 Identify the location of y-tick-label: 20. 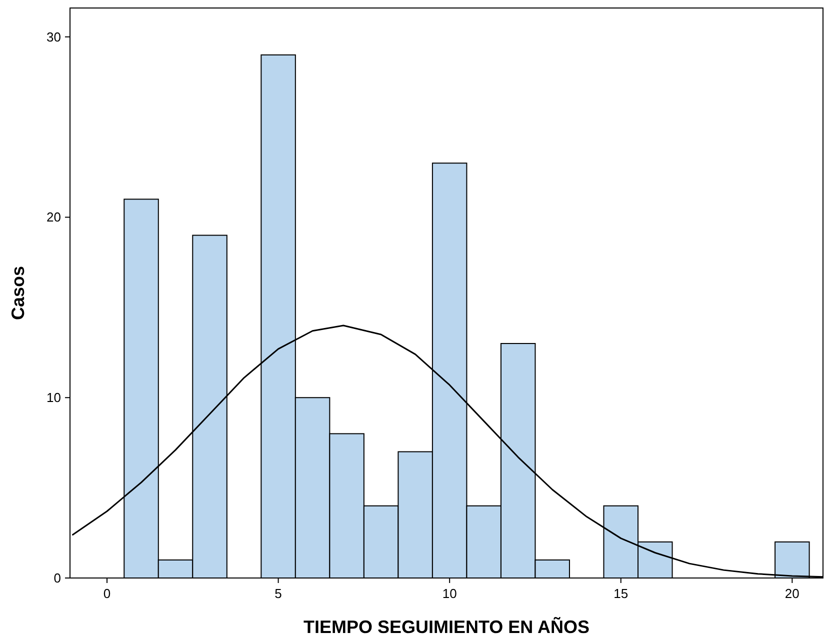
(53, 217).